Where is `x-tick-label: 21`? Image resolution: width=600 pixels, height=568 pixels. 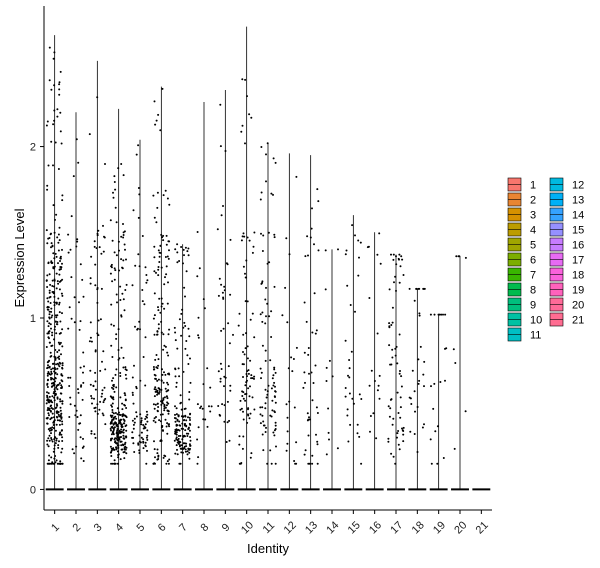
x-tick-label: 21 is located at coordinates (482, 527).